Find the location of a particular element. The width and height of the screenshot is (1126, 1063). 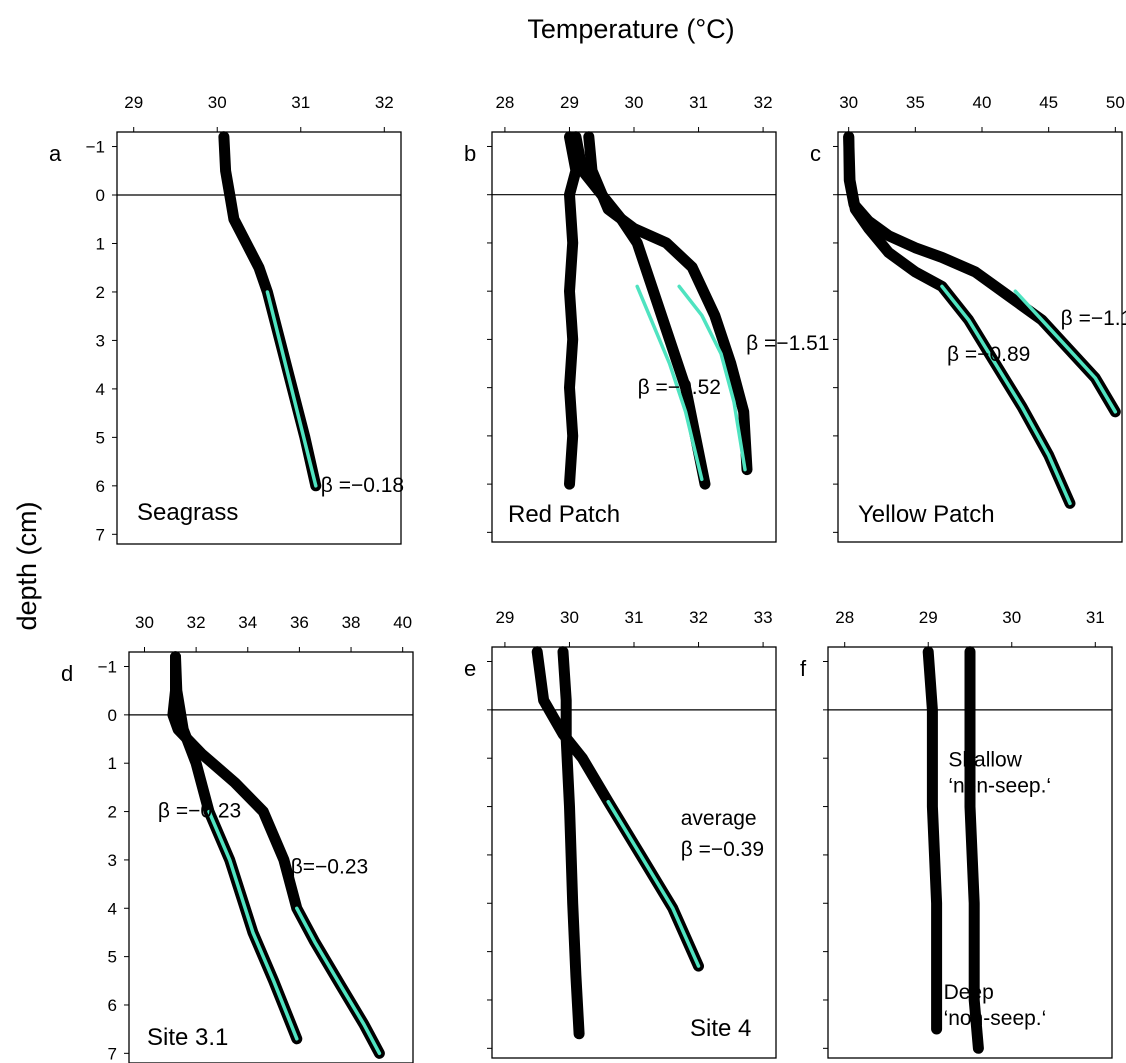

panel-b: 28 29 30 31 32 b β =−1.51 β =−0.52 Red Patch is located at coordinates (646, 318).